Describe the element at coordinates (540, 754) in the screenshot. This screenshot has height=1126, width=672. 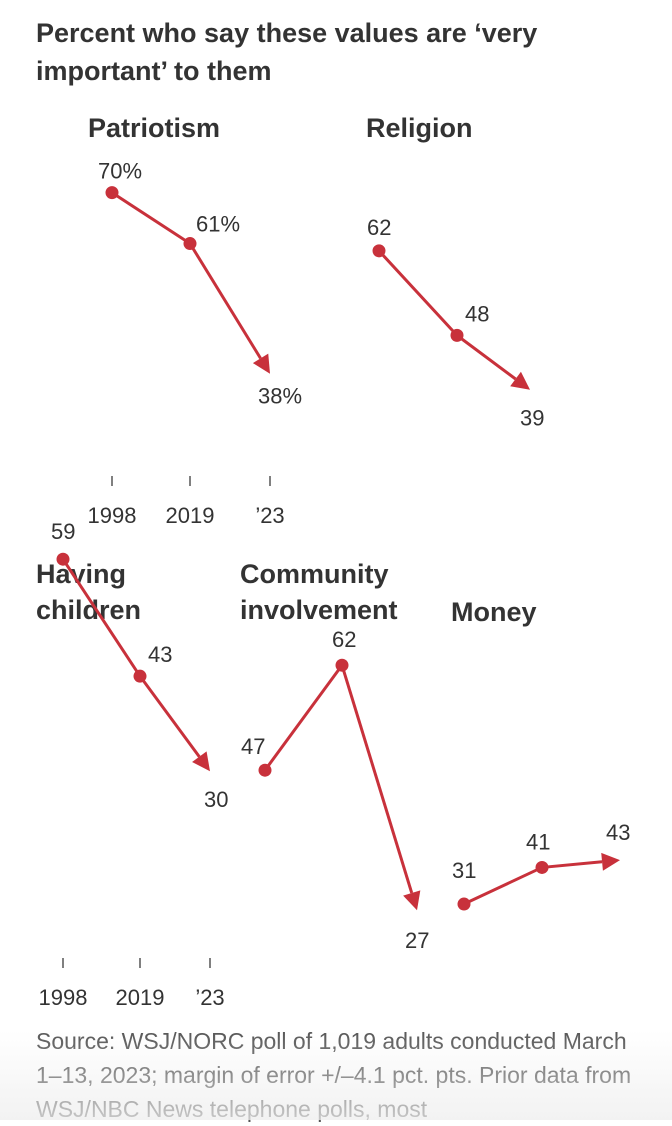
I see `panel-4: Money 31 41 43` at that location.